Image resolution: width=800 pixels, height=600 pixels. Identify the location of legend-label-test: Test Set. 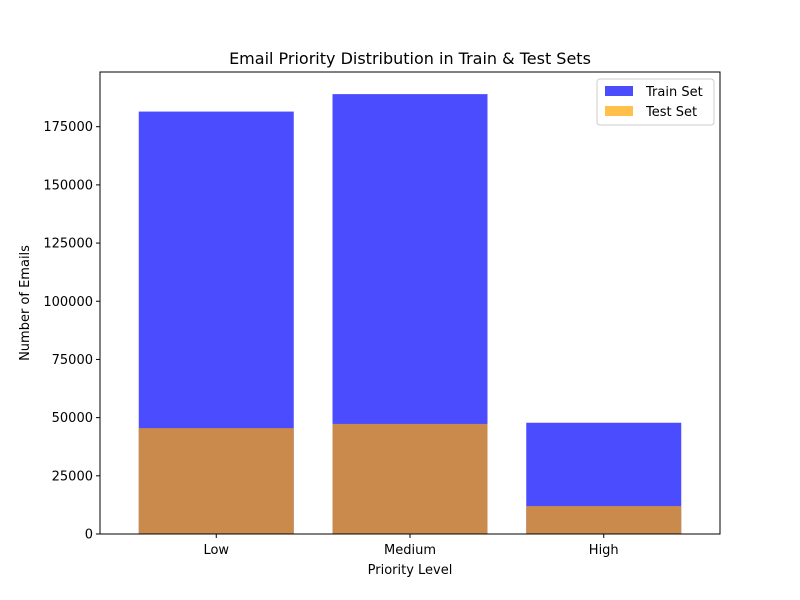
(671, 112).